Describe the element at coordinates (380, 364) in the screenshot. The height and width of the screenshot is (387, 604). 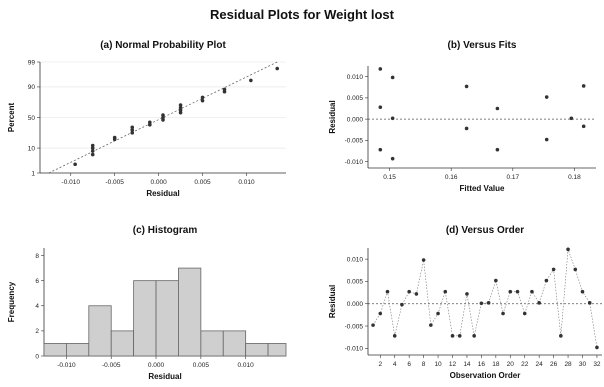
I see `plot-d-x-tick-label: 2` at that location.